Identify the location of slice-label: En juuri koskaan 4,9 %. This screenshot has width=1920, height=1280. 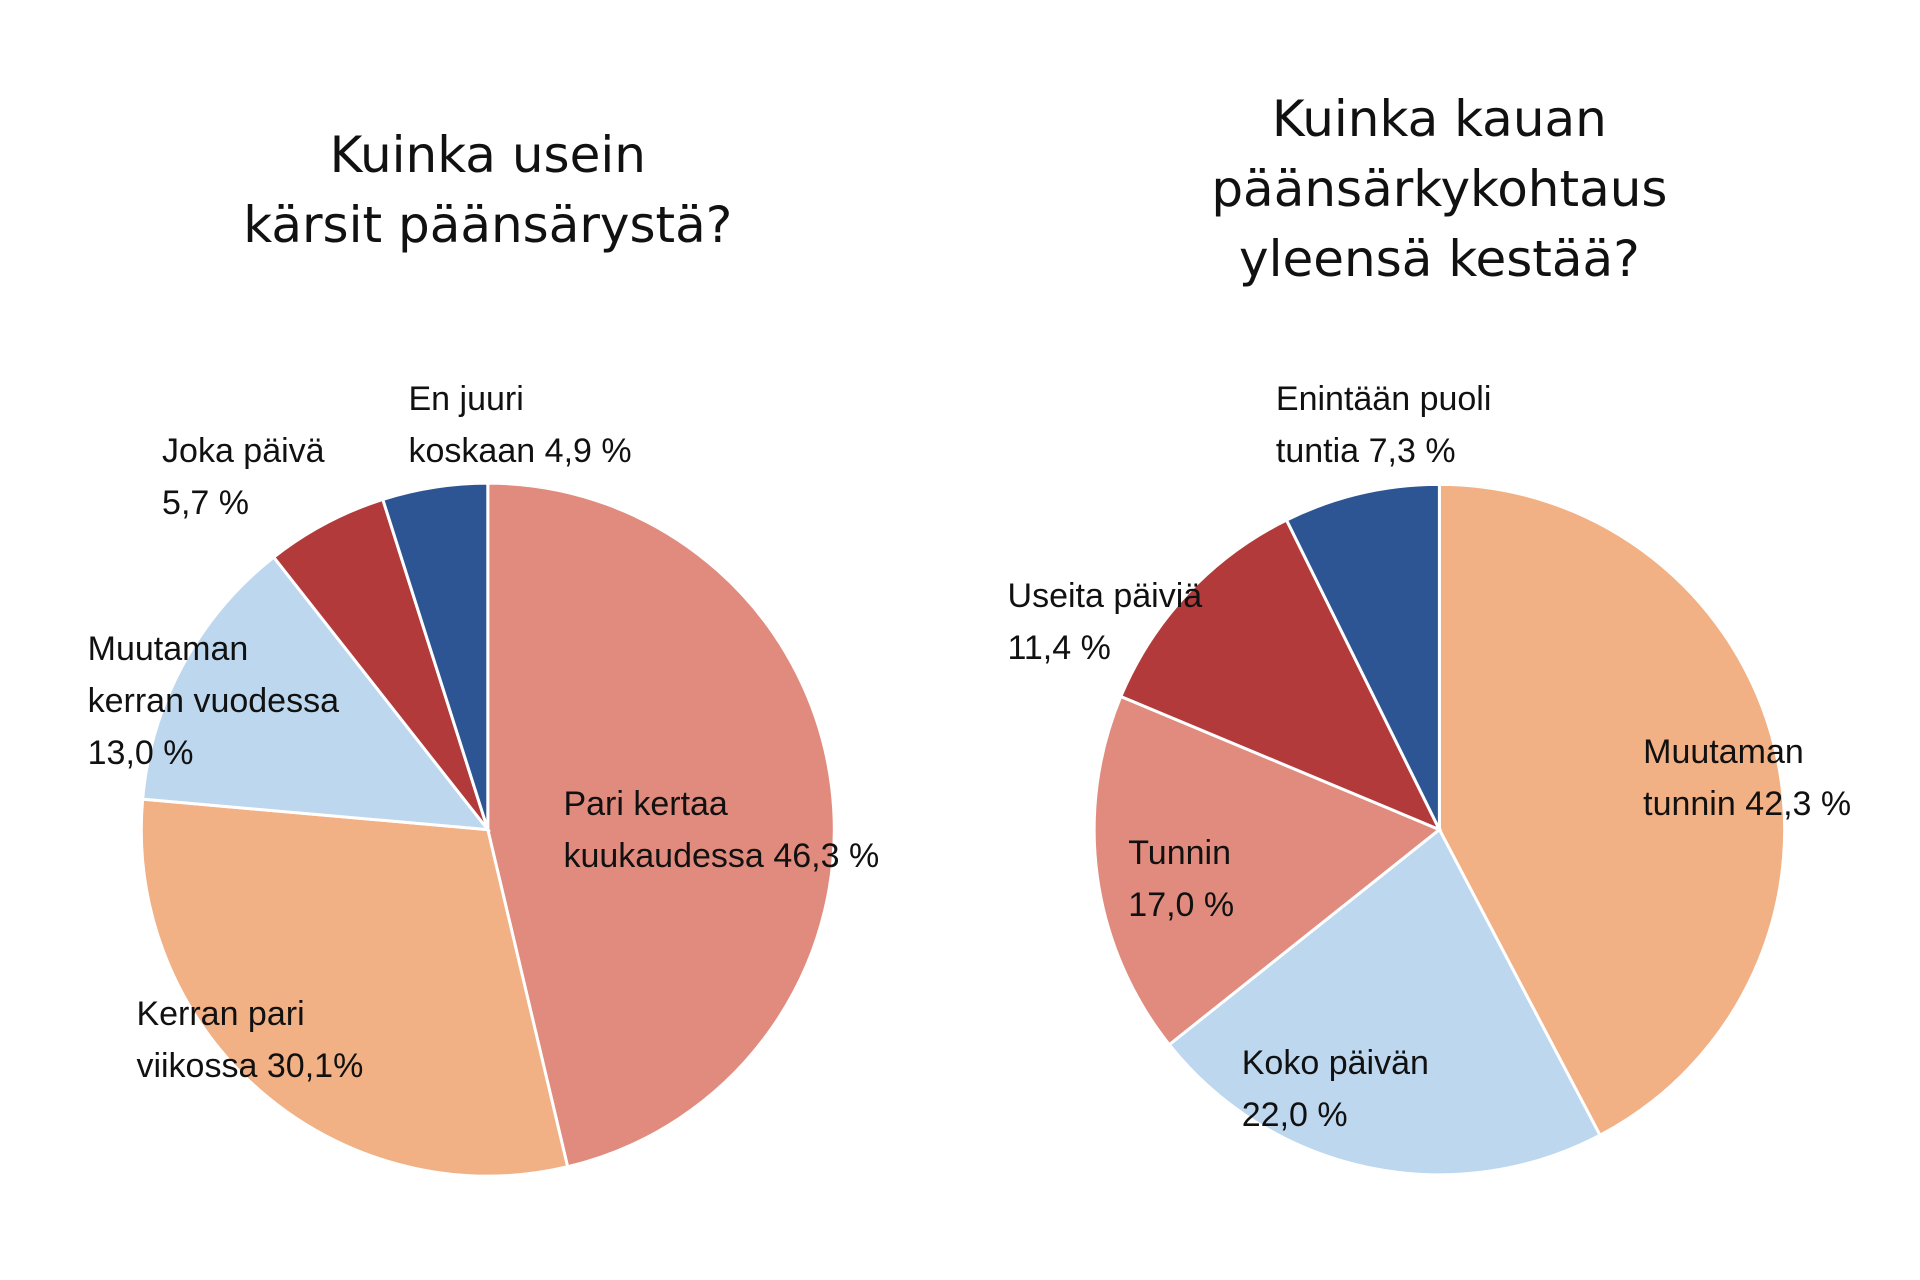
(520, 425).